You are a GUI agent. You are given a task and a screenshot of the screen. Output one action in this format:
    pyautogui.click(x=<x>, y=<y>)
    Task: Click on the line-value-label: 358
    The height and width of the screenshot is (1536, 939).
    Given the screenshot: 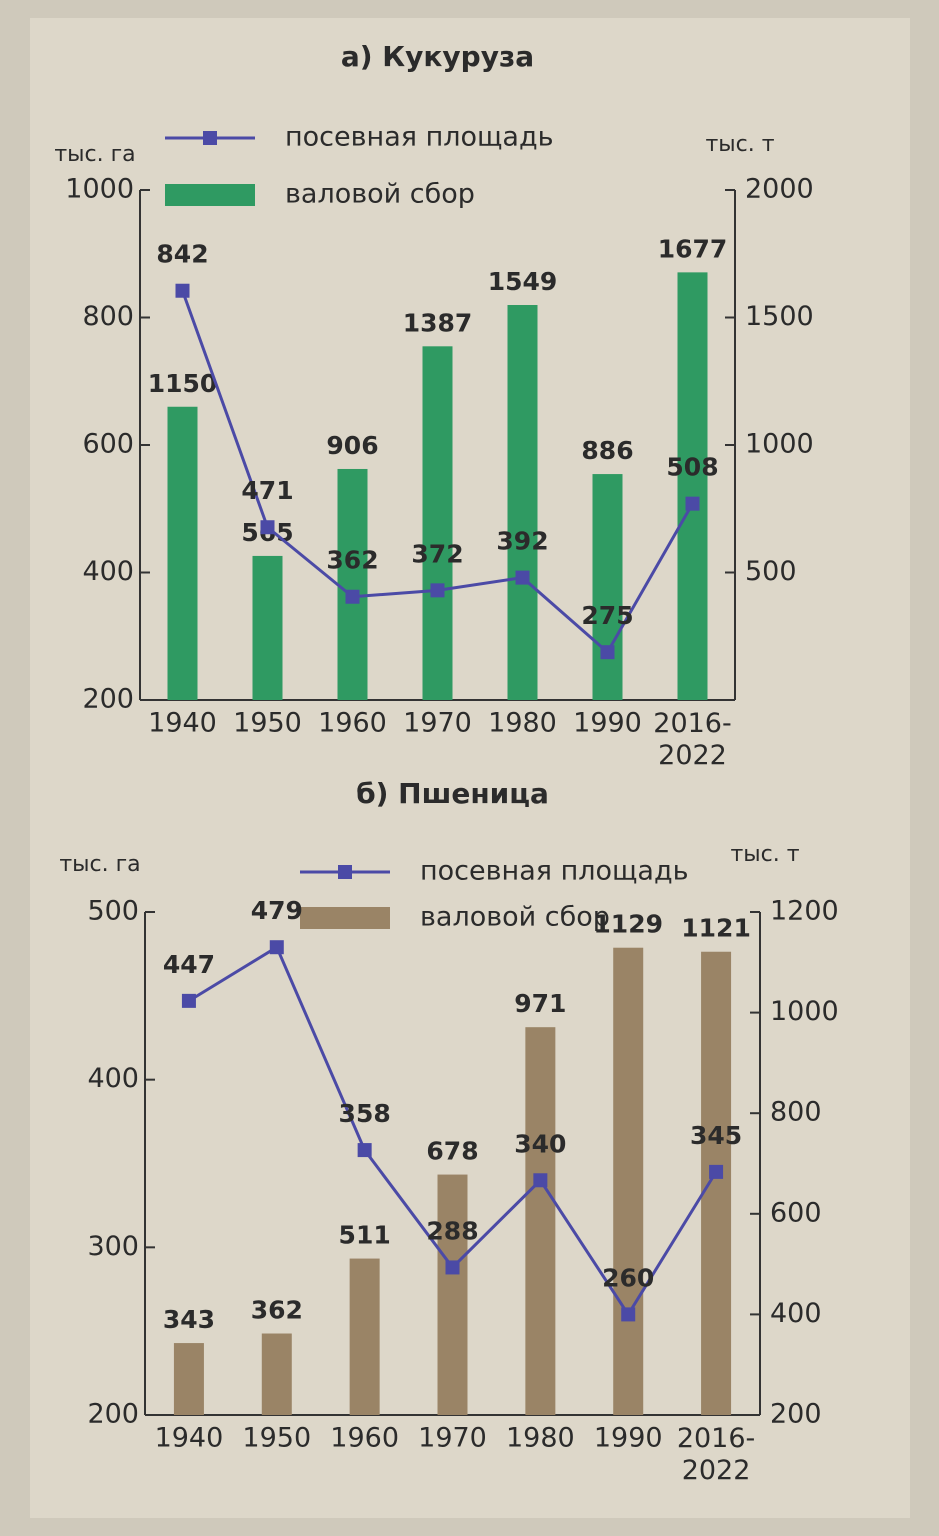 What is the action you would take?
    pyautogui.click(x=365, y=1113)
    